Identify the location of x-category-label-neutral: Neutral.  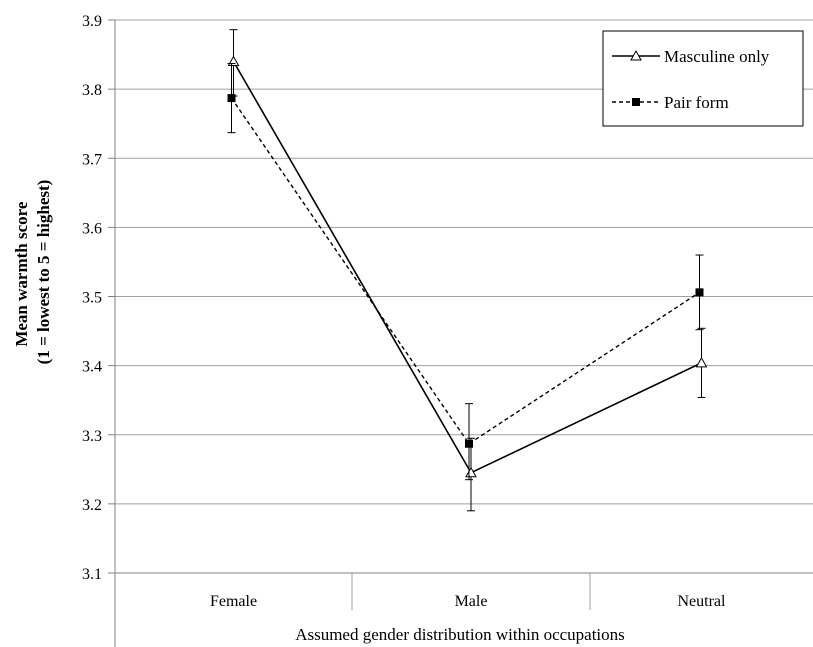
(702, 601).